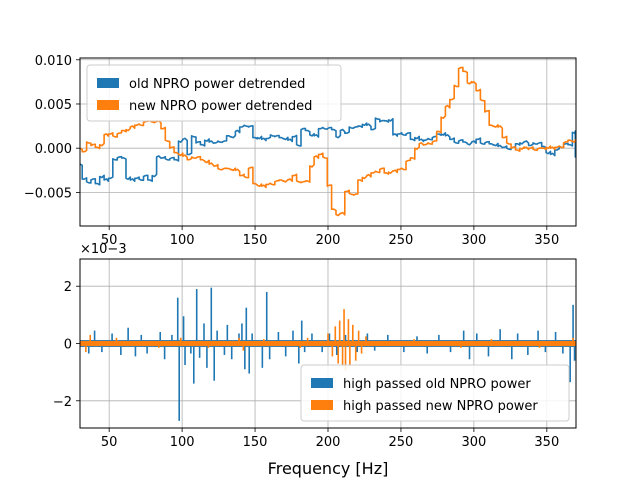 This screenshot has width=640, height=480. What do you see at coordinates (53, 61) in the screenshot?
I see `y-tick-label: 0.010` at bounding box center [53, 61].